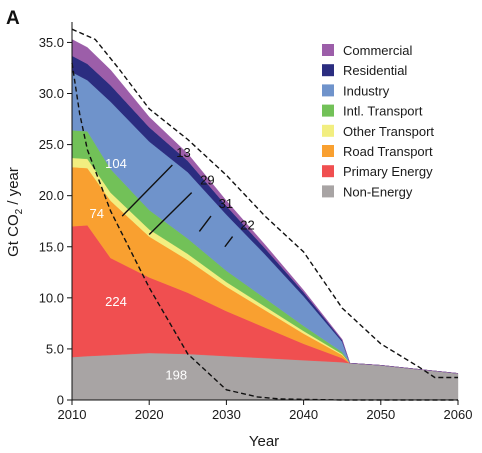  What do you see at coordinates (207, 179) in the screenshot?
I see `callout-label: 29` at bounding box center [207, 179].